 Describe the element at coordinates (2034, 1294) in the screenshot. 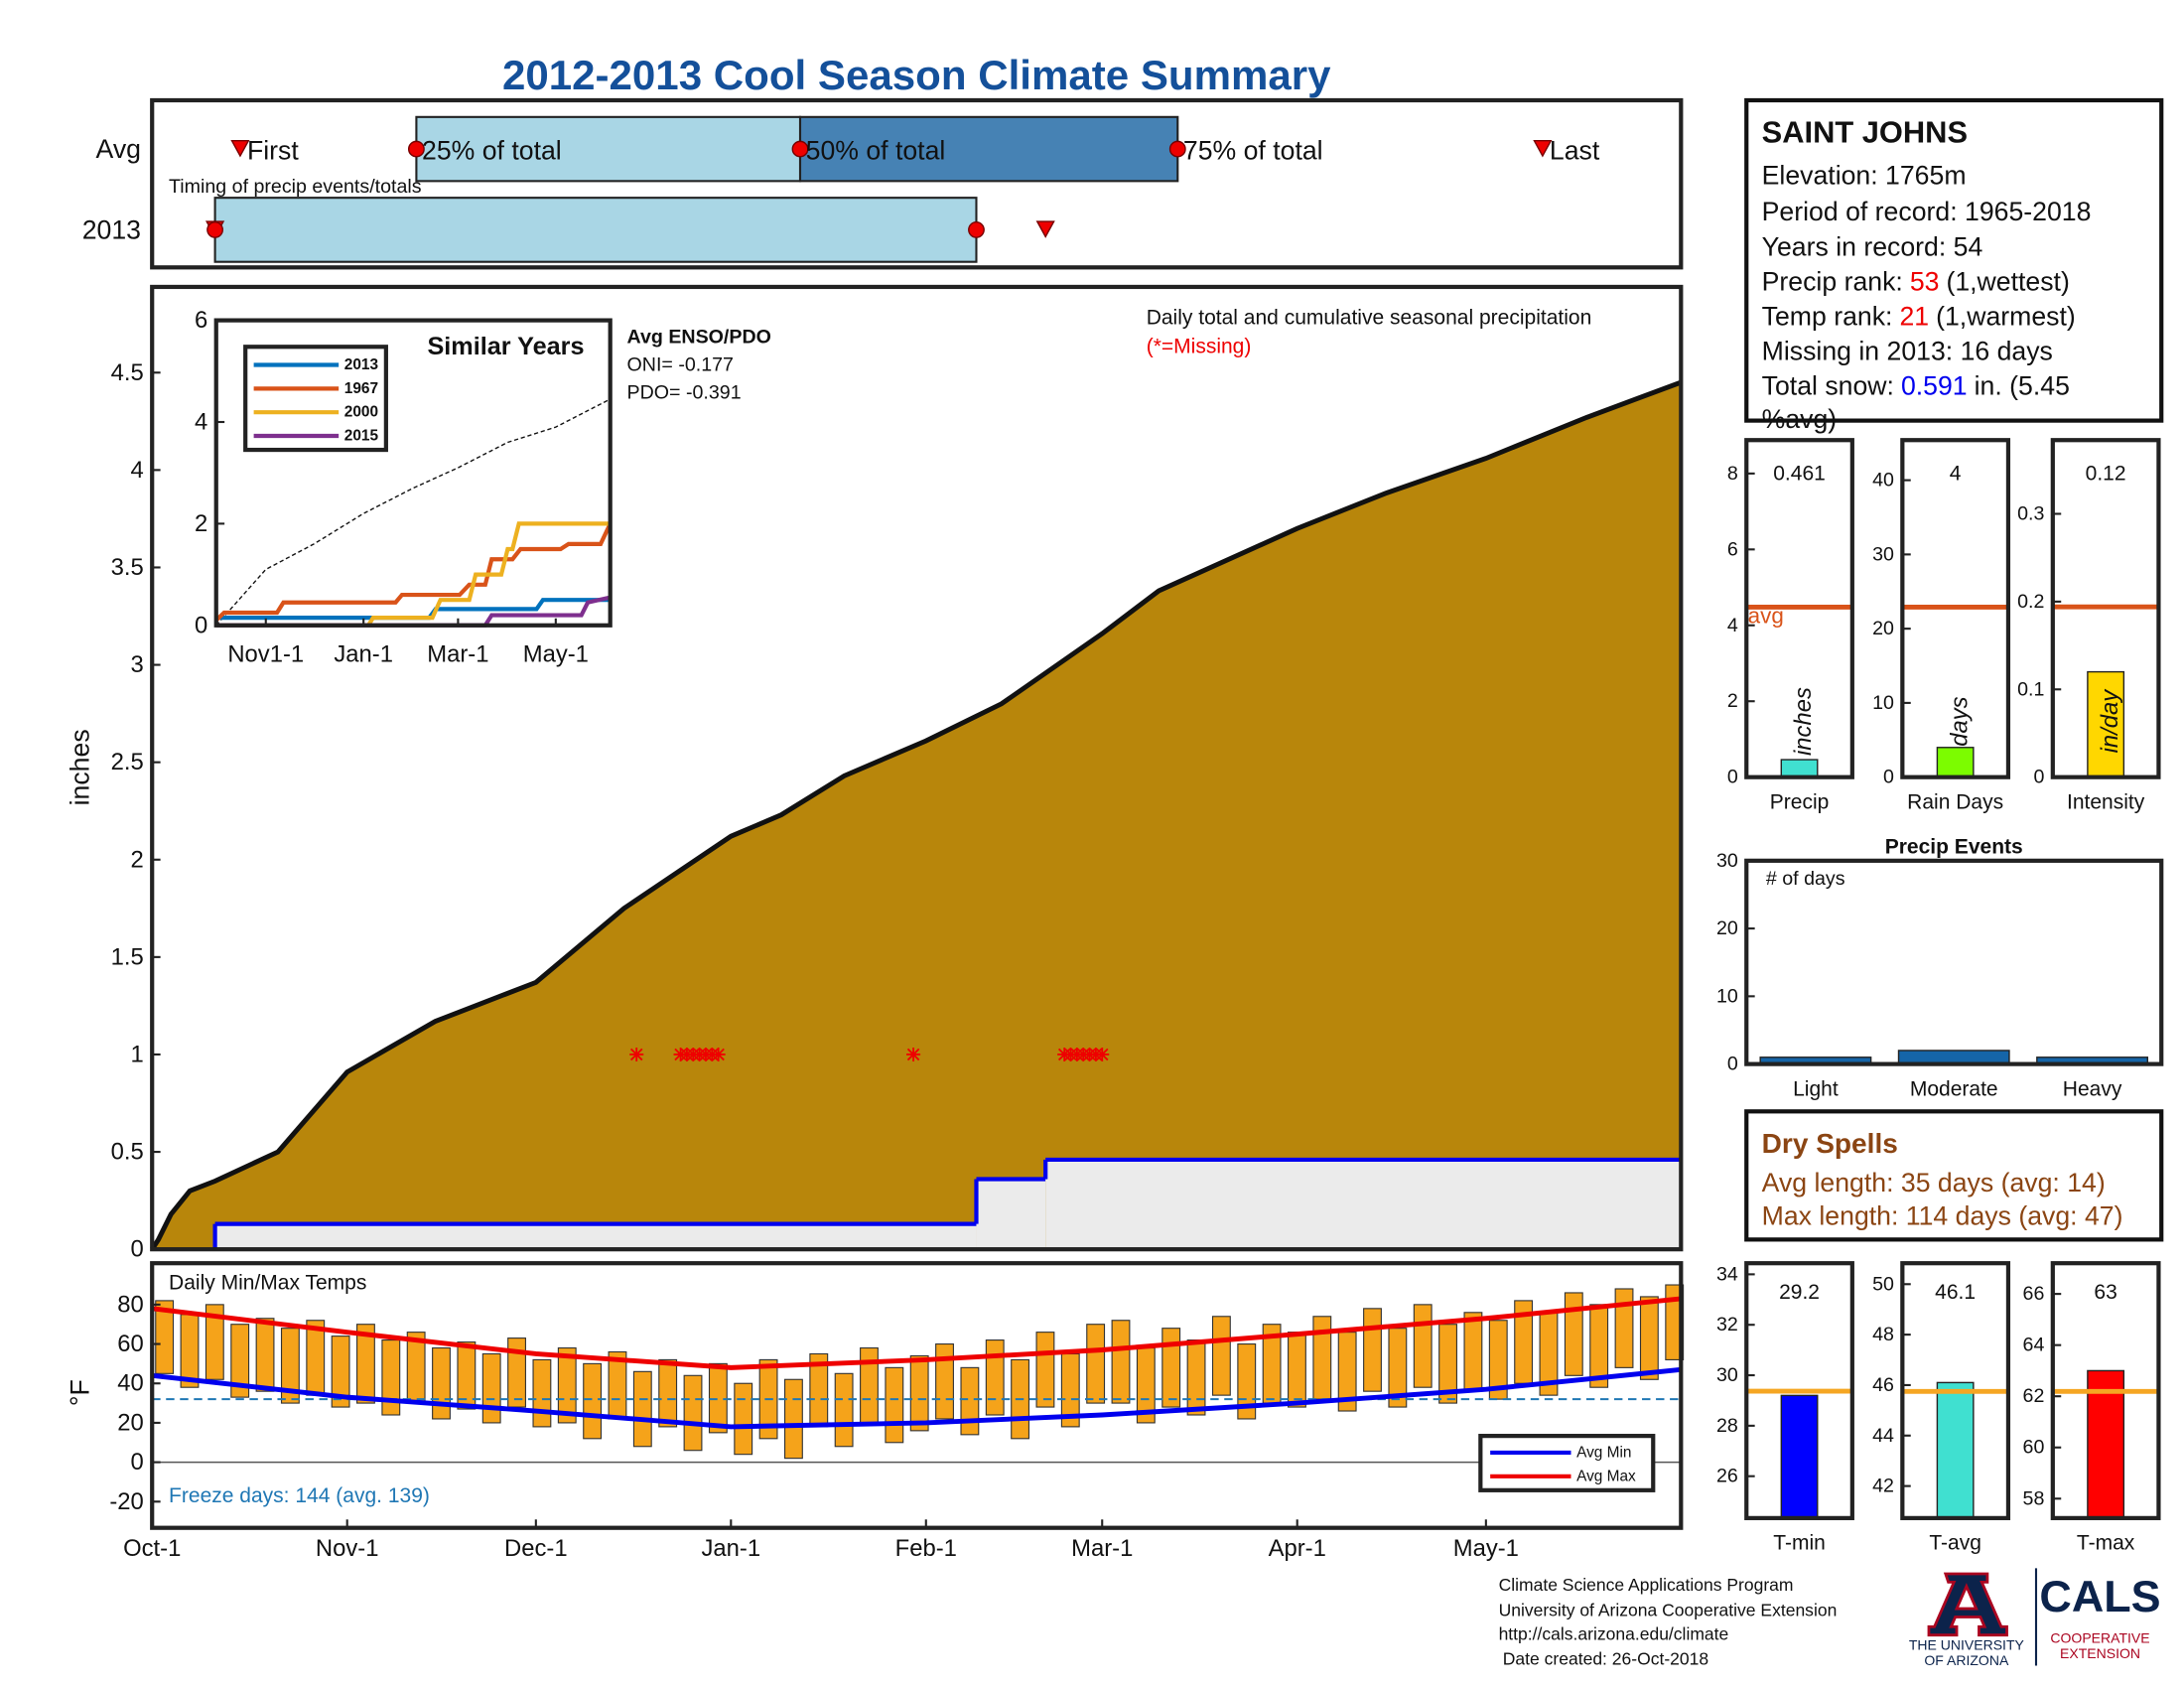

I see `y-tick-label: 66` at that location.